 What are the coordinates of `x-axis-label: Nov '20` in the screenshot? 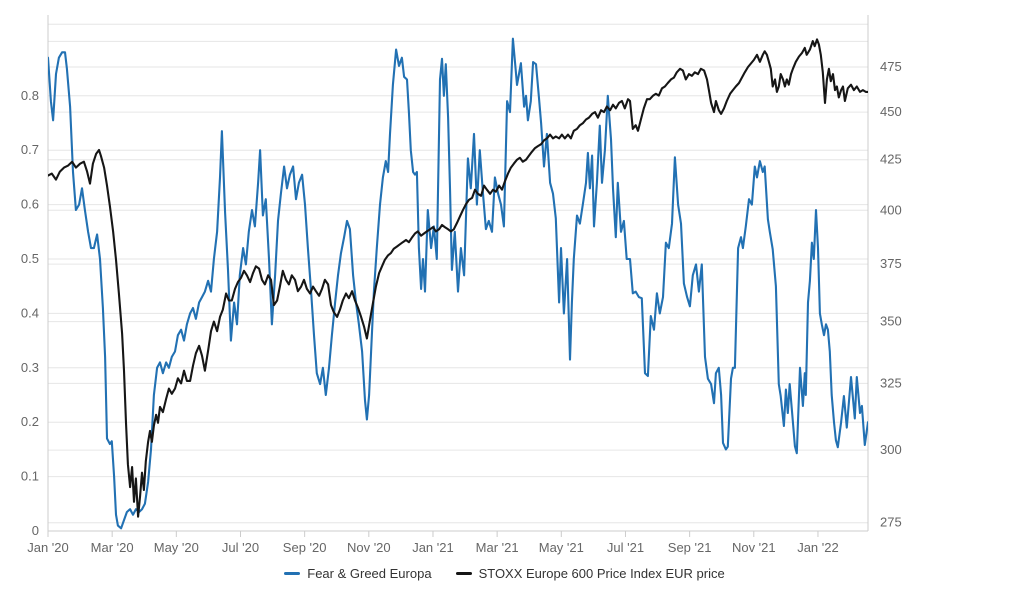 It's located at (369, 547).